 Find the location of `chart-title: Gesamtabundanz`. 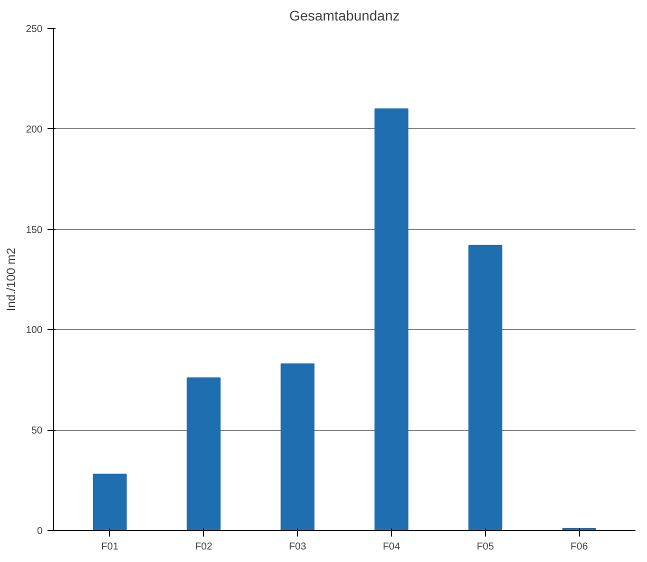

chart-title: Gesamtabundanz is located at coordinates (344, 16).